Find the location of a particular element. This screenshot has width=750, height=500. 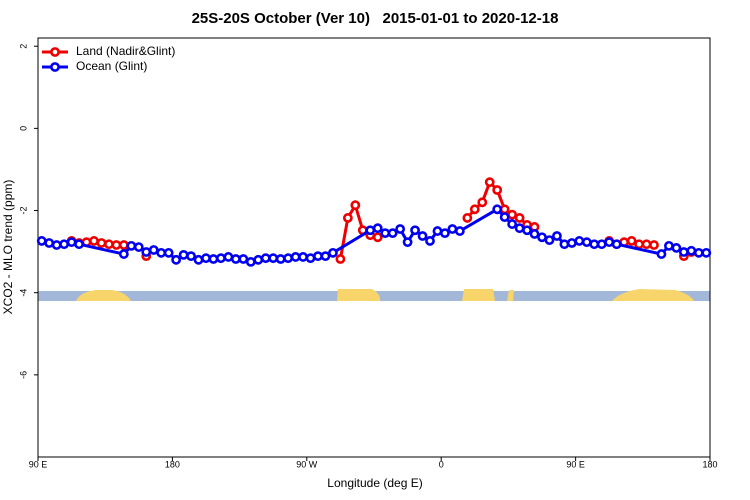

legend-label: Land (Nadir&Glint) is located at coordinates (125, 51).